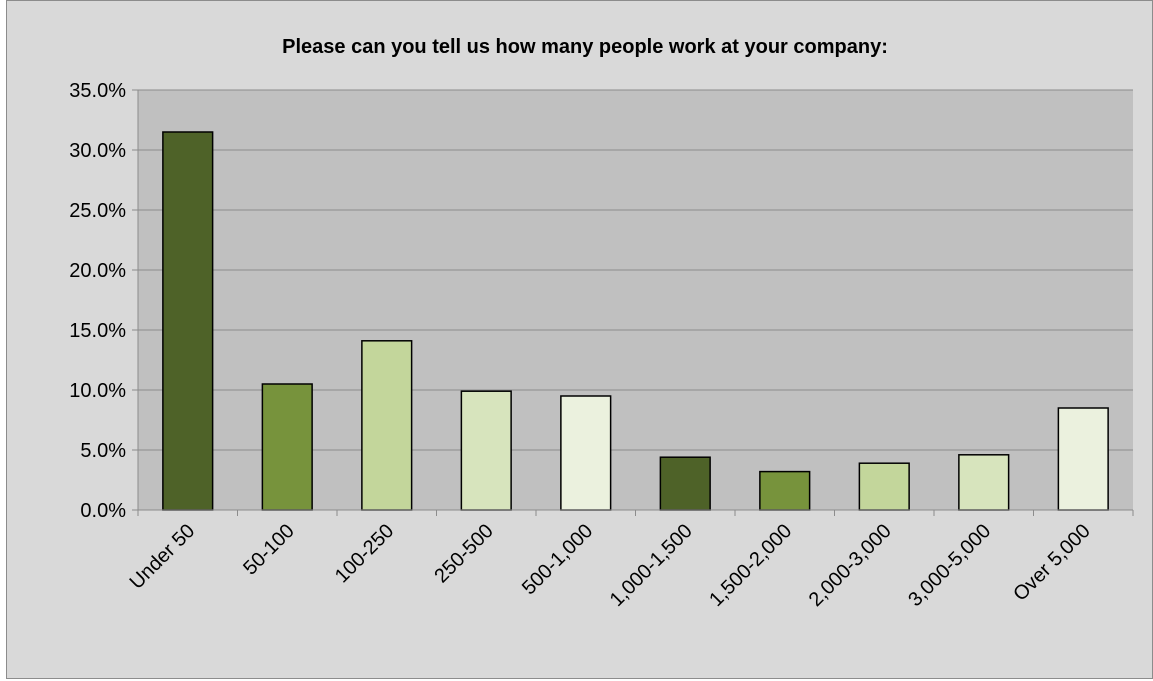 The width and height of the screenshot is (1153, 681). I want to click on x-axis-category-label: 100-250, so click(364, 553).